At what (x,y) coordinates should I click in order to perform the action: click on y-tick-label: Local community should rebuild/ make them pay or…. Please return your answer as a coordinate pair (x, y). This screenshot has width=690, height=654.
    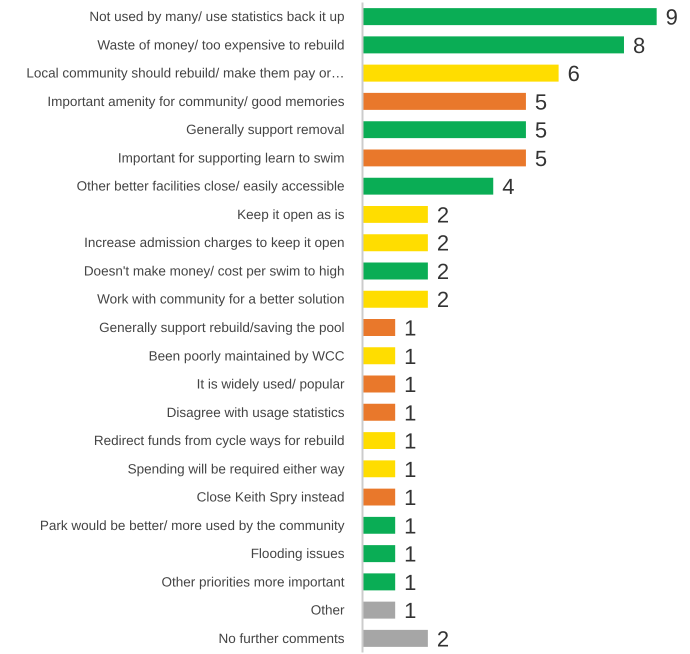
    Looking at the image, I should click on (185, 73).